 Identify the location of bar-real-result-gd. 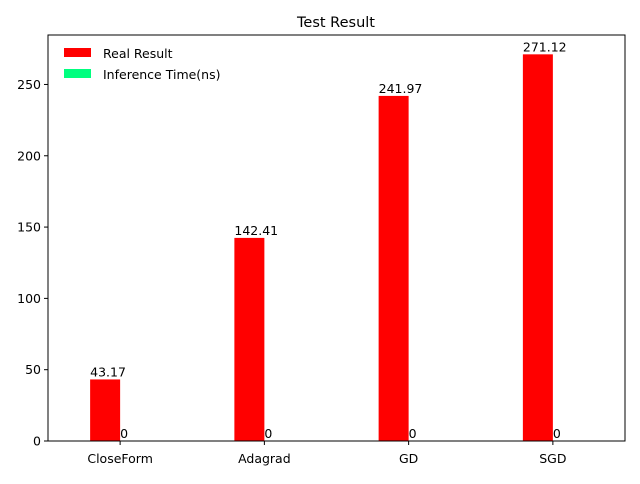
(393, 268).